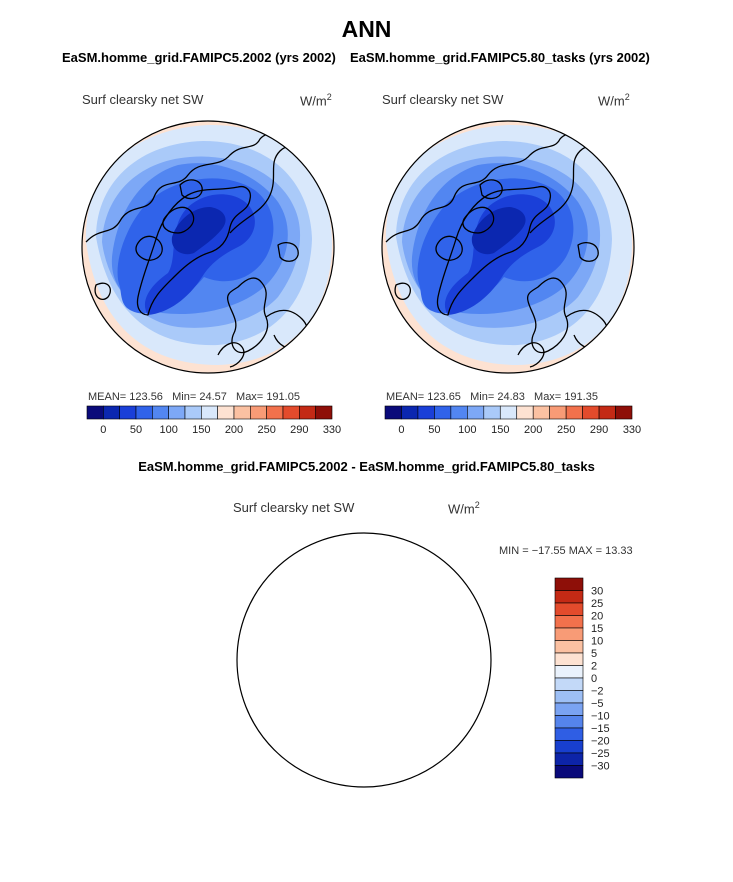 The width and height of the screenshot is (733, 882). What do you see at coordinates (548, 397) in the screenshot?
I see `max-label-right: Max=` at bounding box center [548, 397].